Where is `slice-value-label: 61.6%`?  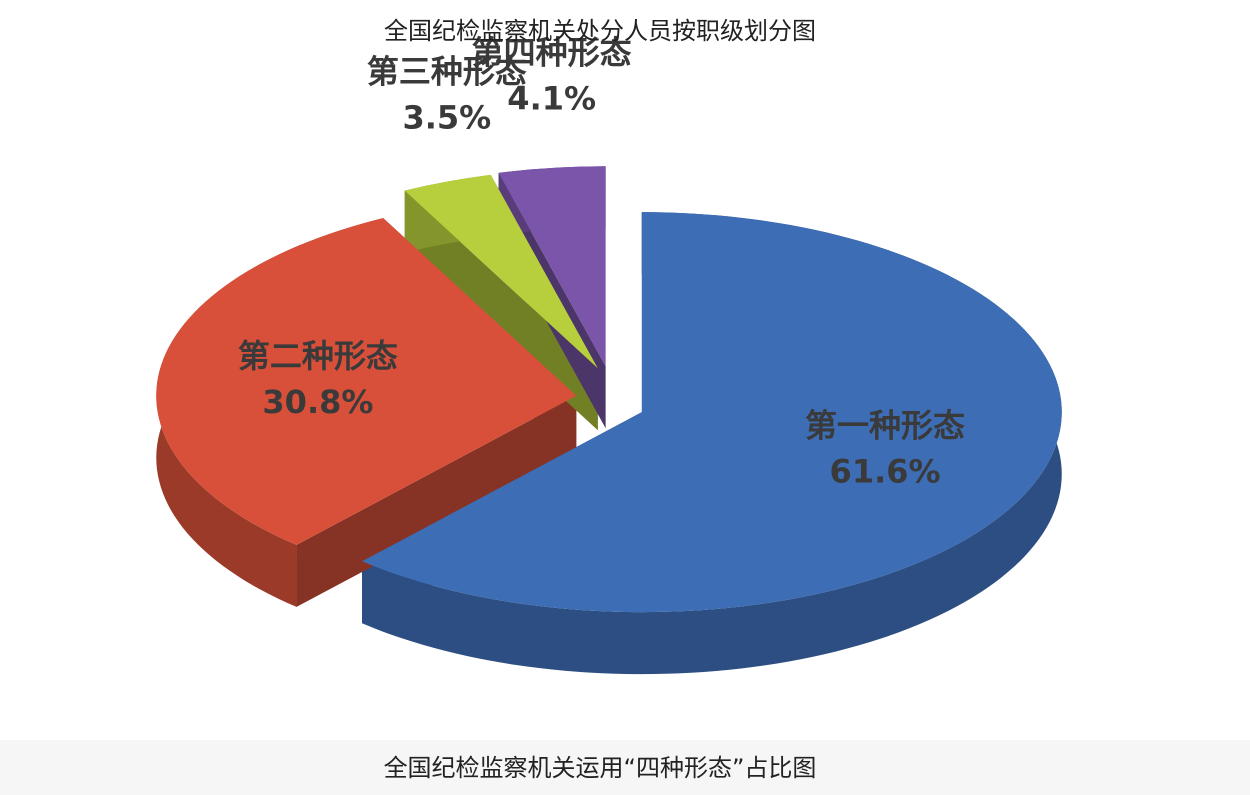 slice-value-label: 61.6% is located at coordinates (885, 471).